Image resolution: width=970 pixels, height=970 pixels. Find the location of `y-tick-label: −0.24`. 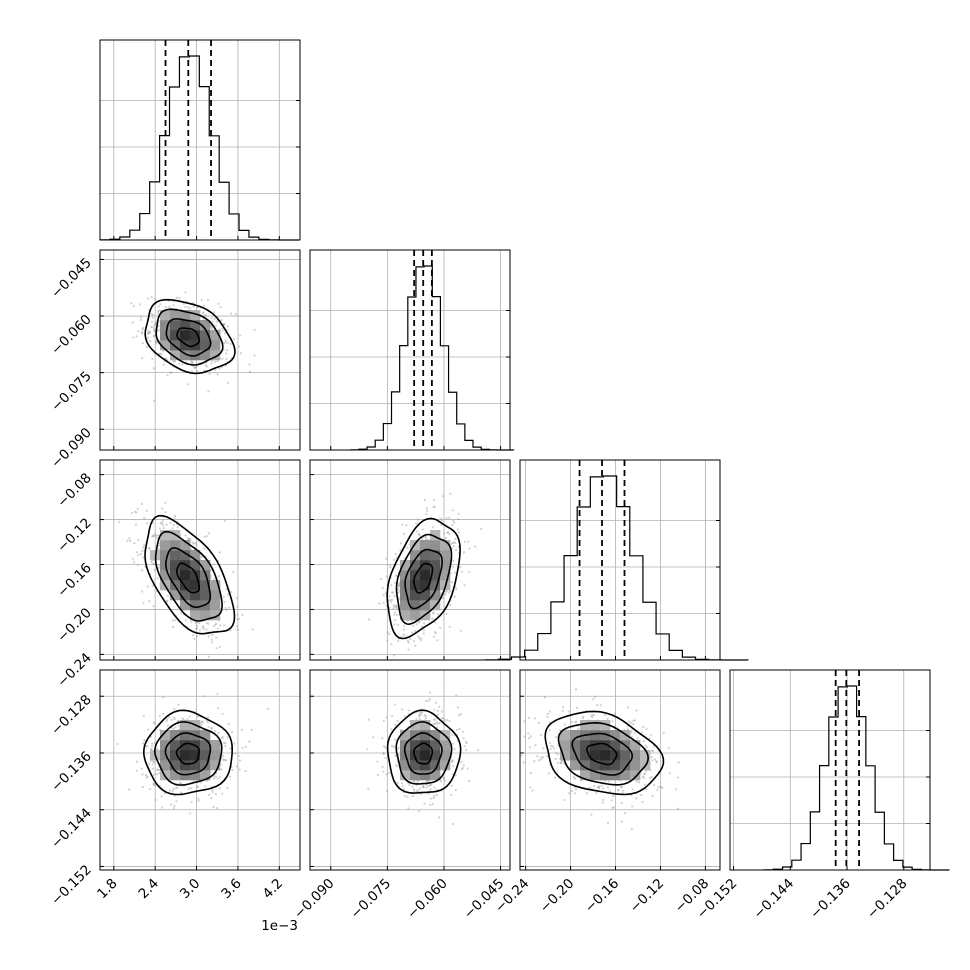

y-tick-label: −0.24 is located at coordinates (74, 670).